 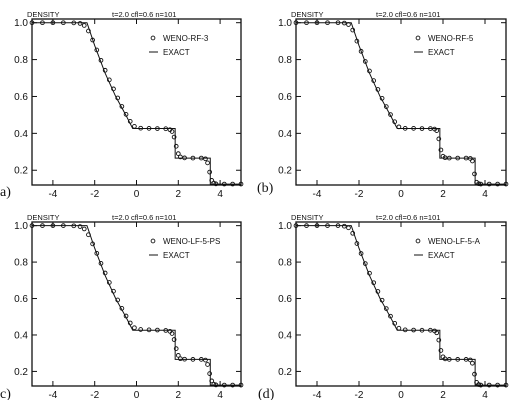 What do you see at coordinates (5, 393) in the screenshot?
I see `panel-label: c)` at bounding box center [5, 393].